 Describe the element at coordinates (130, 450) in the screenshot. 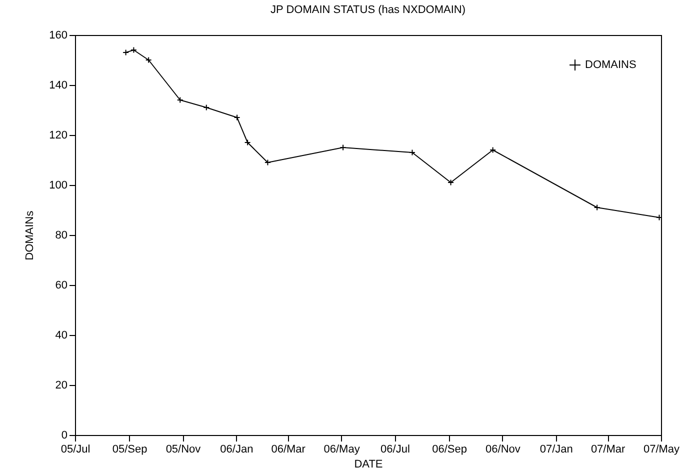

I see `x-tick-label: 05/Sep` at that location.